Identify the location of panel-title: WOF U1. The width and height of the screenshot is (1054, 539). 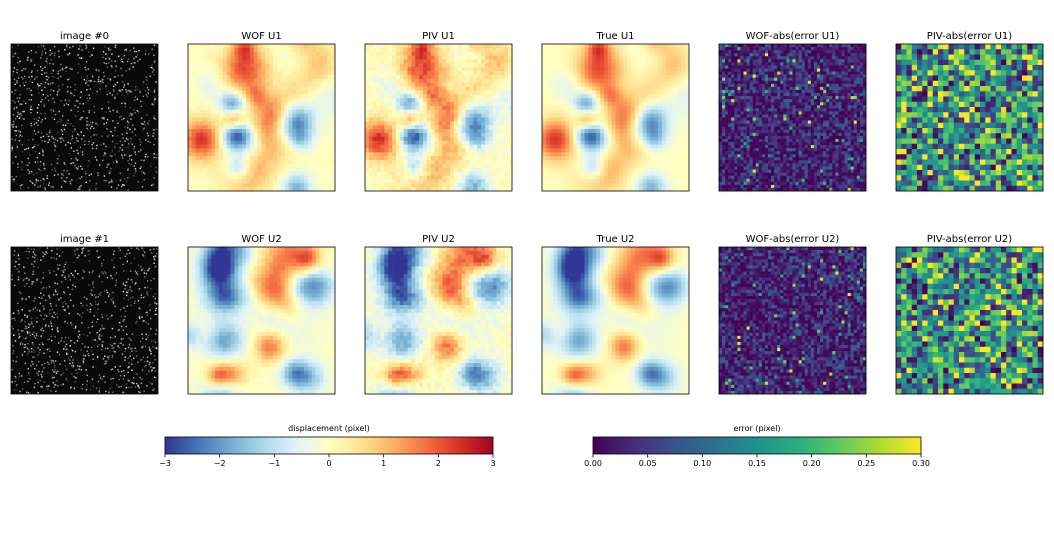
(261, 36).